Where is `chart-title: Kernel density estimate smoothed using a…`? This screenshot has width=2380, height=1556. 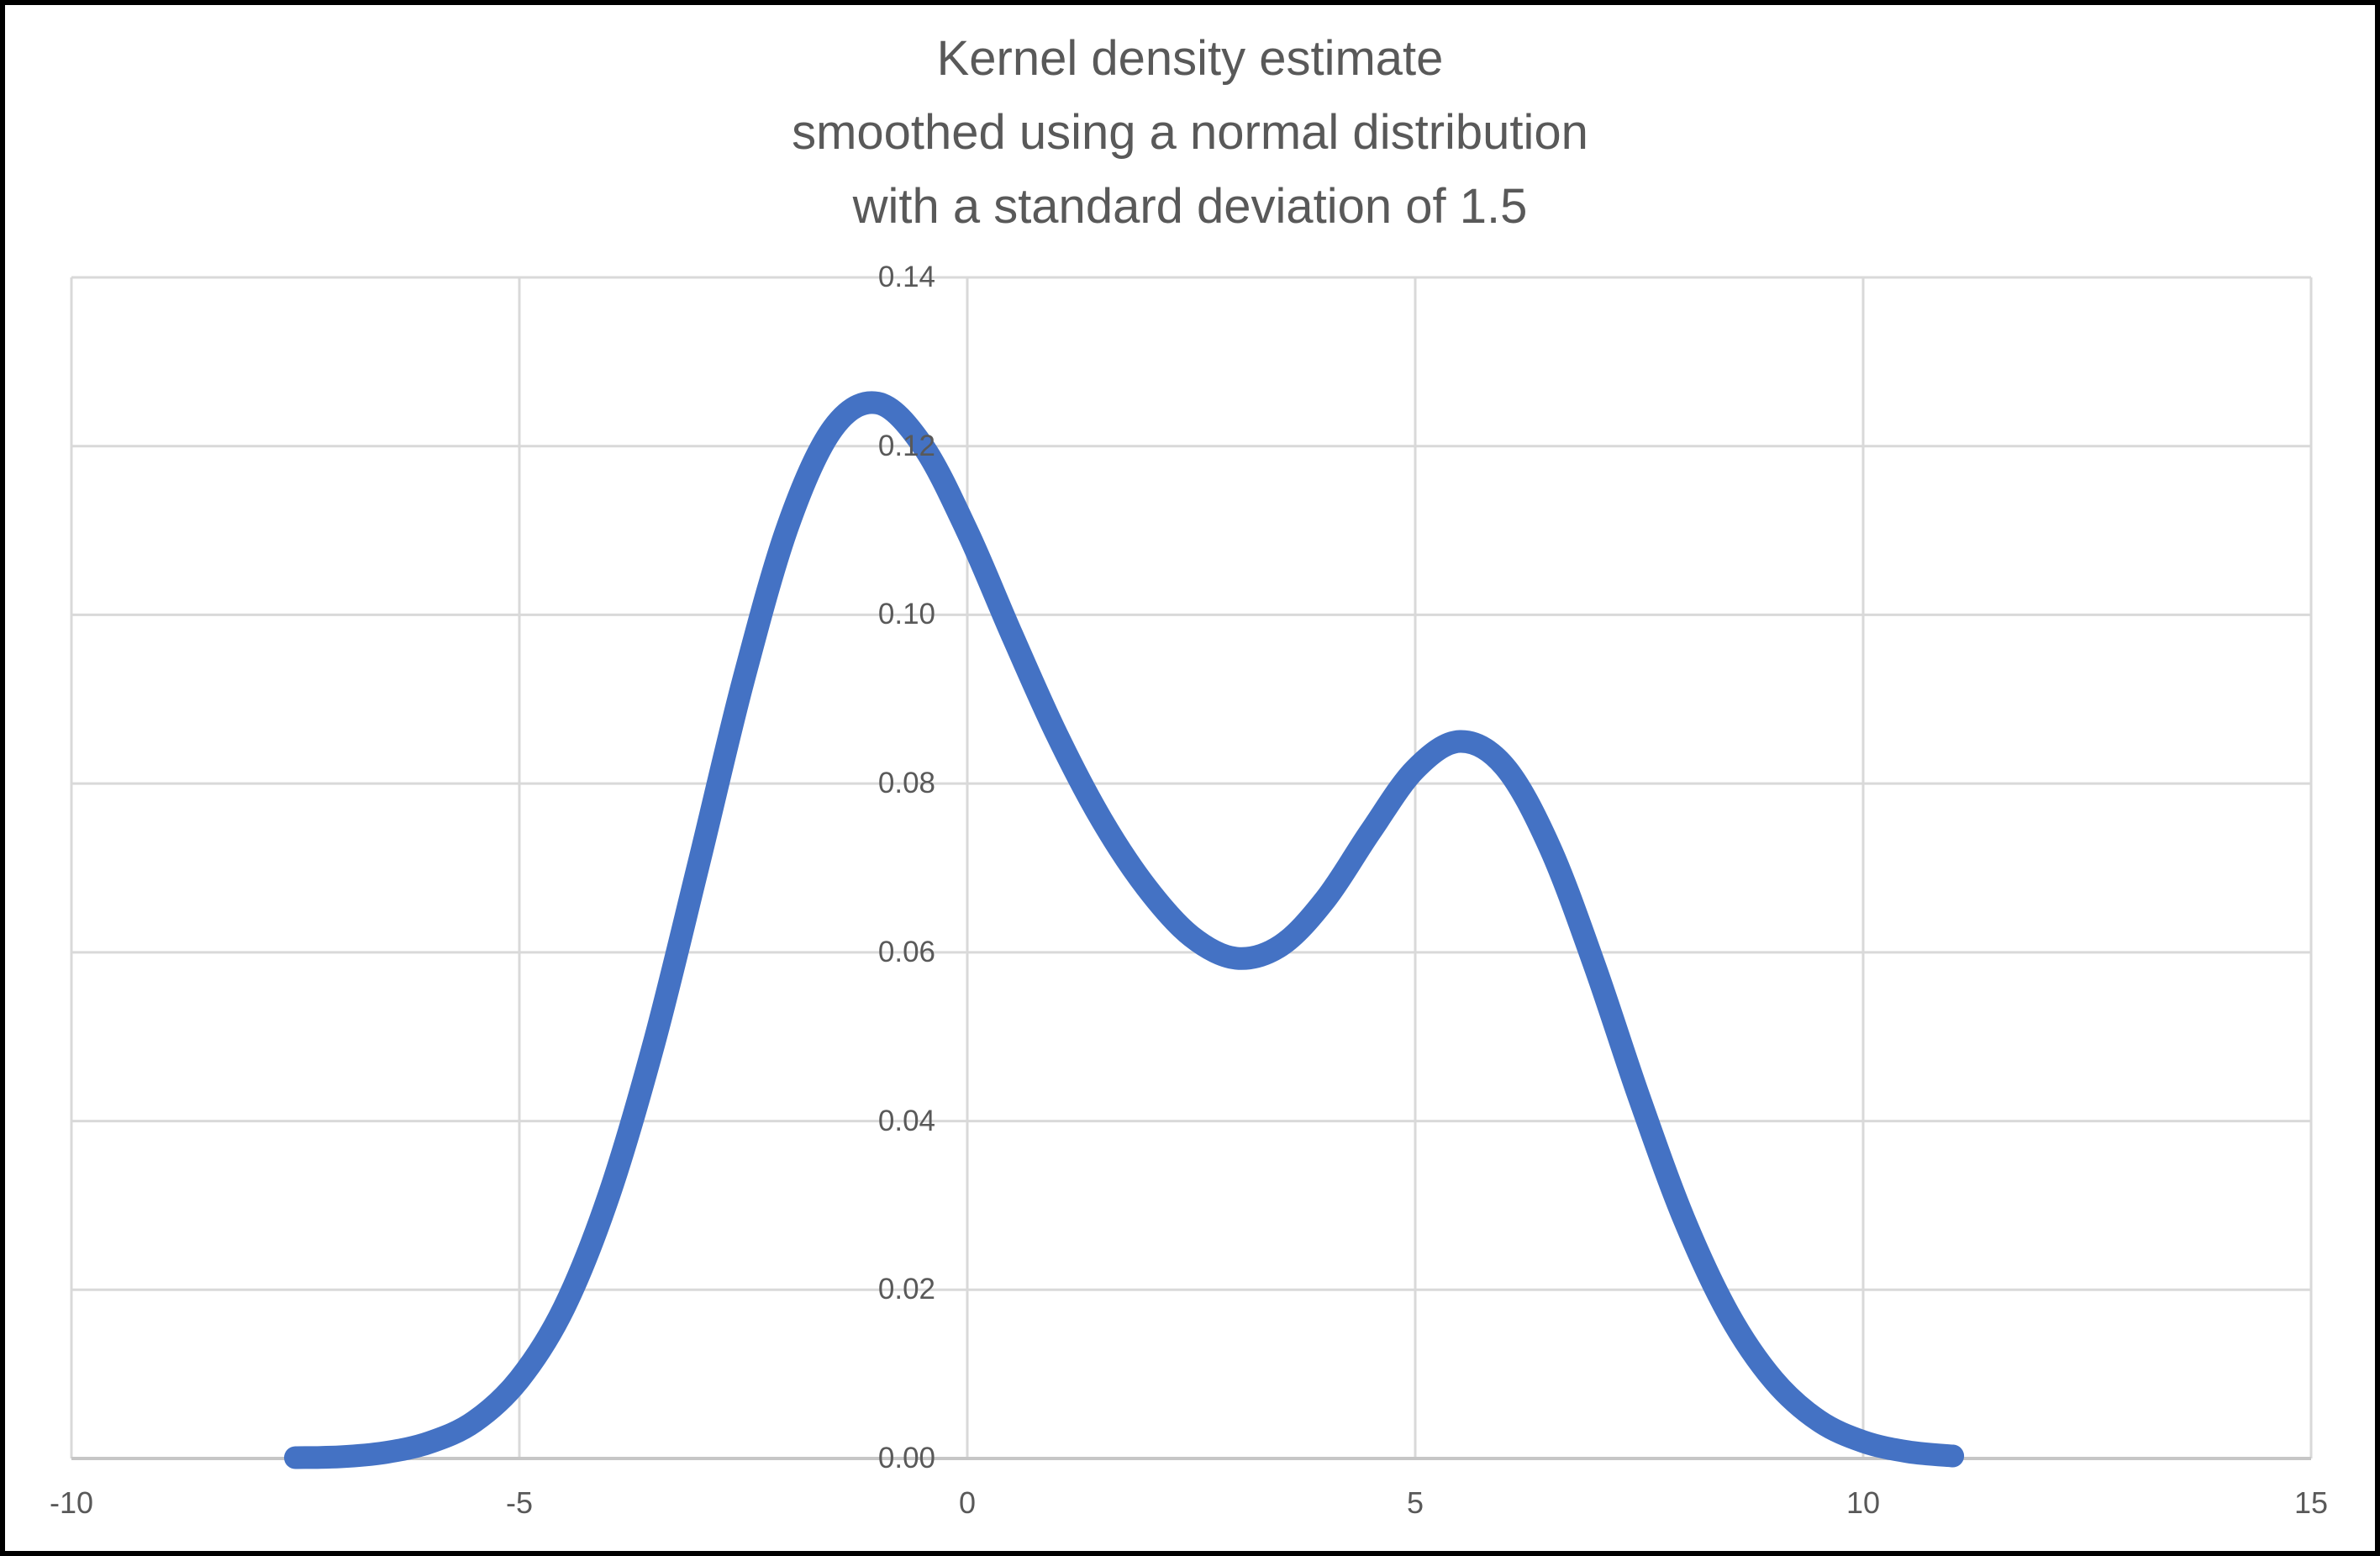
chart-title: Kernel density estimate smoothed using a… is located at coordinates (1190, 133).